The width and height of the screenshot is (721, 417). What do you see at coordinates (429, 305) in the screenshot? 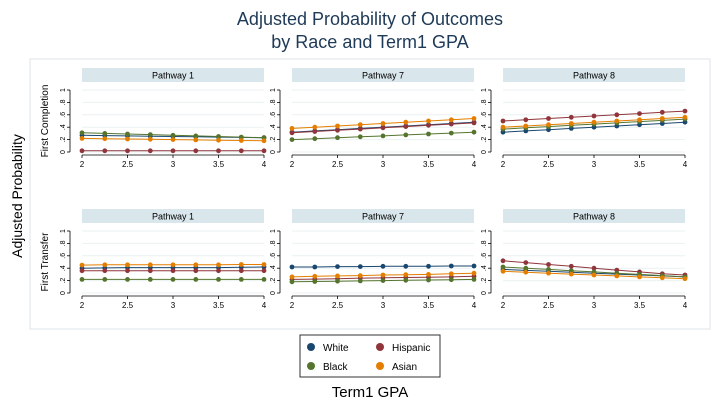
I see `x-tick-label: 3.5` at bounding box center [429, 305].